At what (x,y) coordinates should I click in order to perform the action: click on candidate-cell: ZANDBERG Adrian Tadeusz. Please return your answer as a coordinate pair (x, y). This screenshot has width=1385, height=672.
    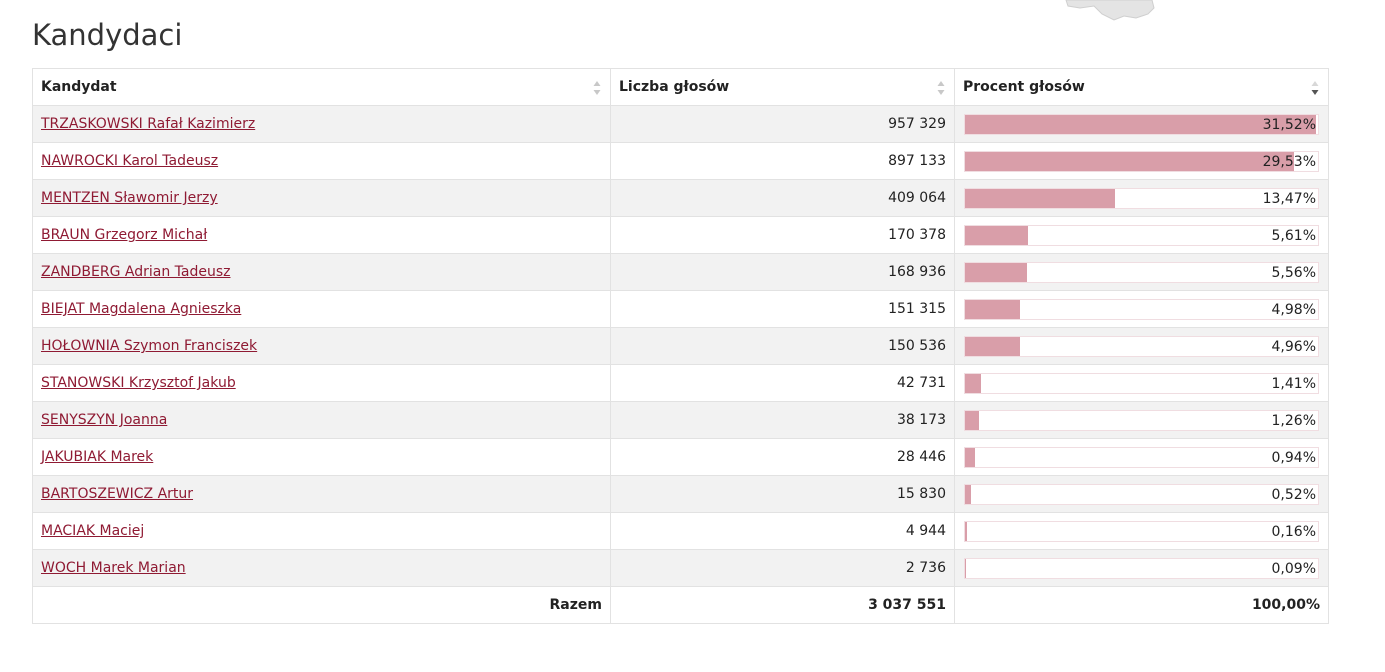
    Looking at the image, I should click on (321, 272).